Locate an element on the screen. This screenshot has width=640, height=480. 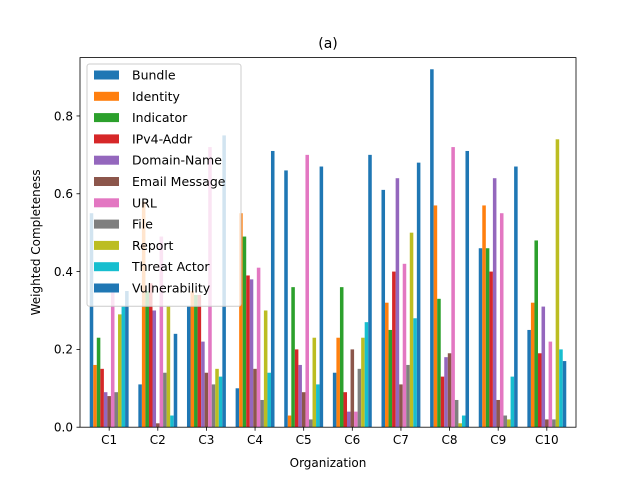
bar-email-message-c8 is located at coordinates (449, 390).